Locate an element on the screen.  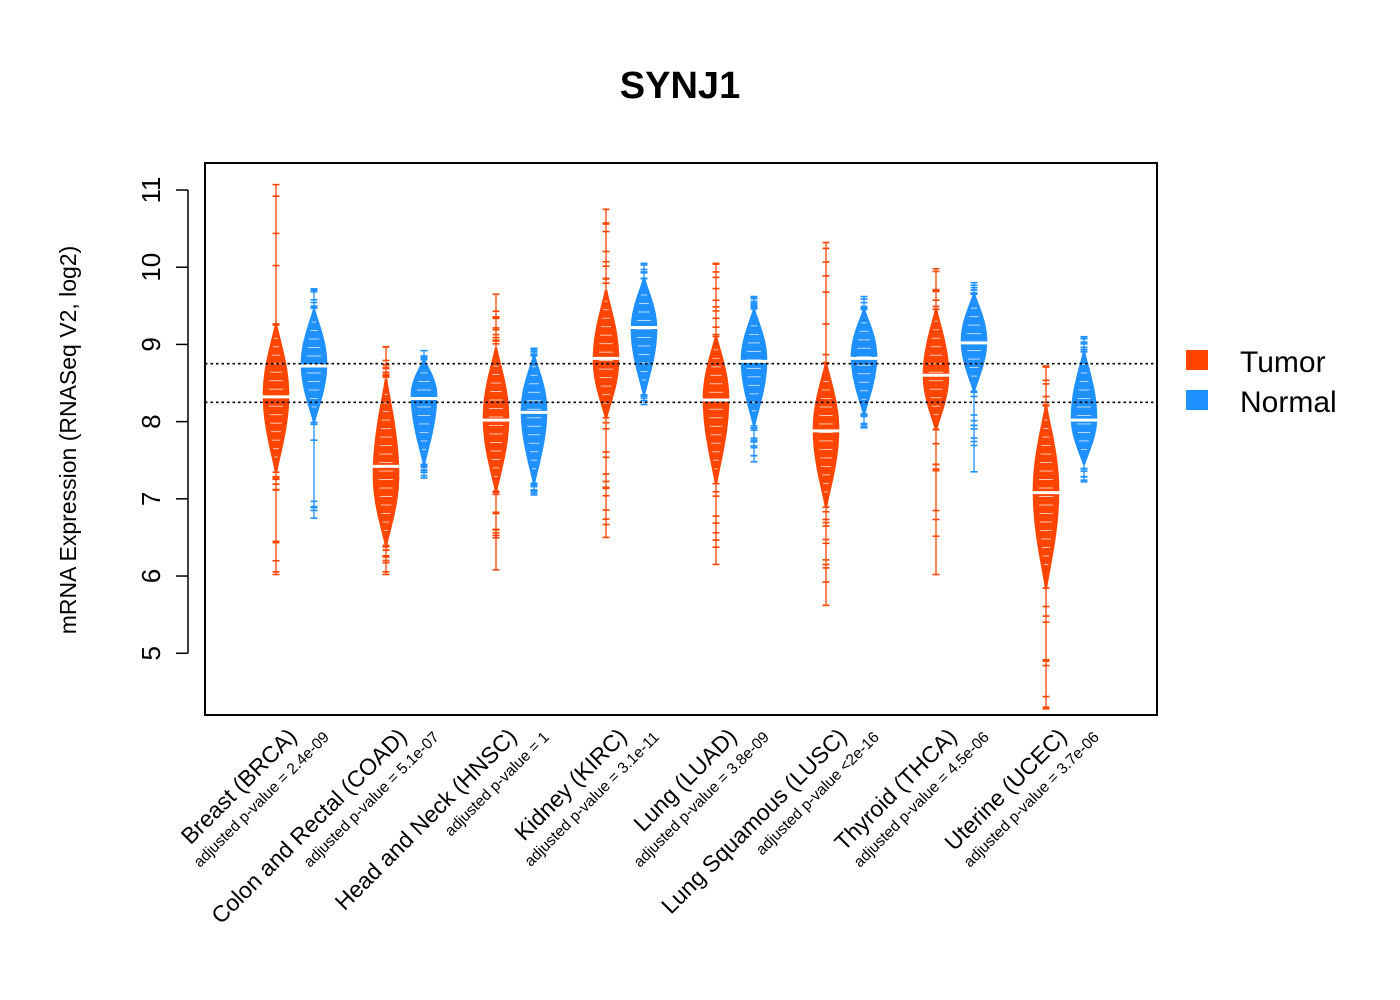
y-tick-label: 8 is located at coordinates (151, 421).